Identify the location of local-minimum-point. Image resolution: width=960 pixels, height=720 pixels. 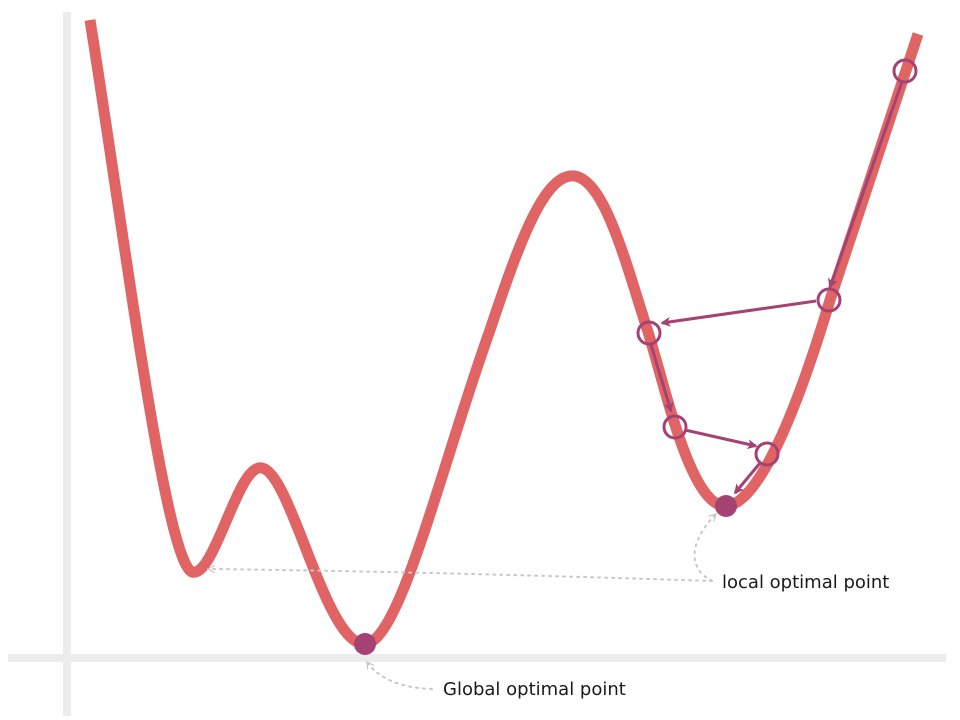
(726, 506).